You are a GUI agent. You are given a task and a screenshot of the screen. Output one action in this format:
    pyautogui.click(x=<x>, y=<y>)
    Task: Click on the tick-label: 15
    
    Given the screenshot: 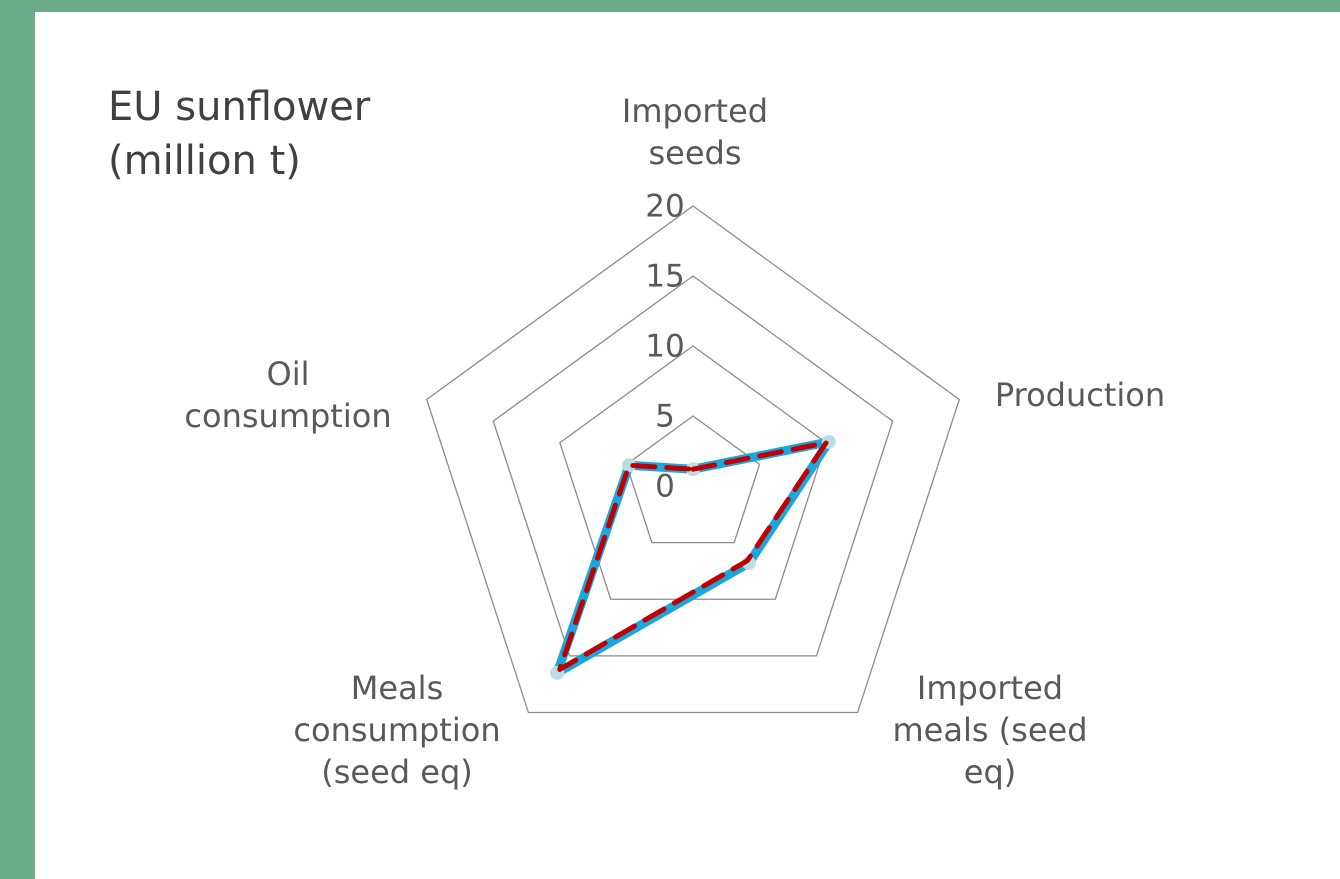 What is the action you would take?
    pyautogui.click(x=664, y=277)
    